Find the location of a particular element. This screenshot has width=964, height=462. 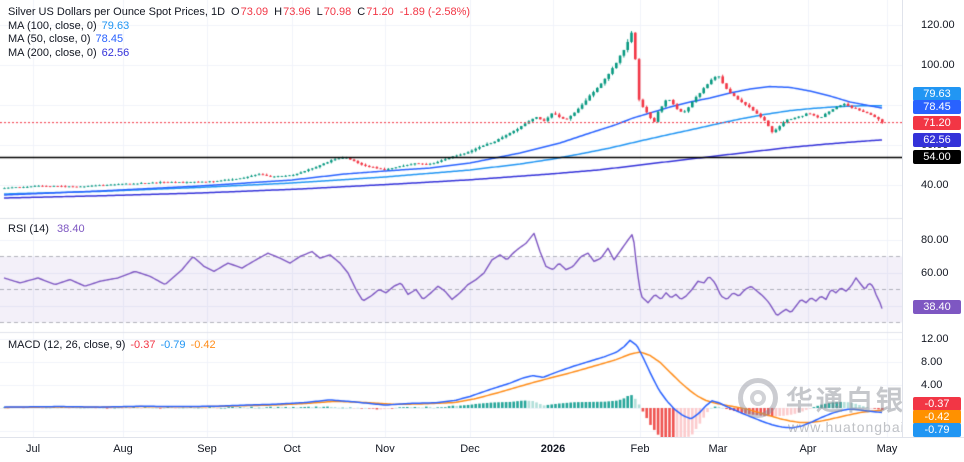

axis-tick-label: 12.00 is located at coordinates (935, 339).